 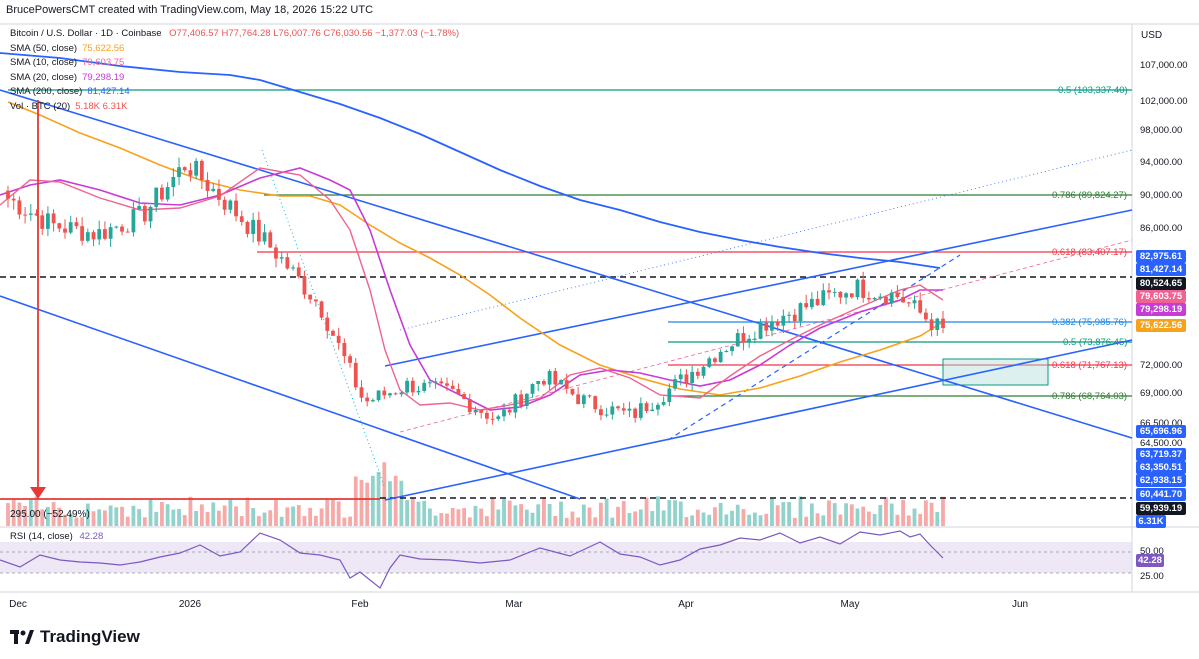 What do you see at coordinates (1152, 576) in the screenshot?
I see `rsi-tick: 25.00` at bounding box center [1152, 576].